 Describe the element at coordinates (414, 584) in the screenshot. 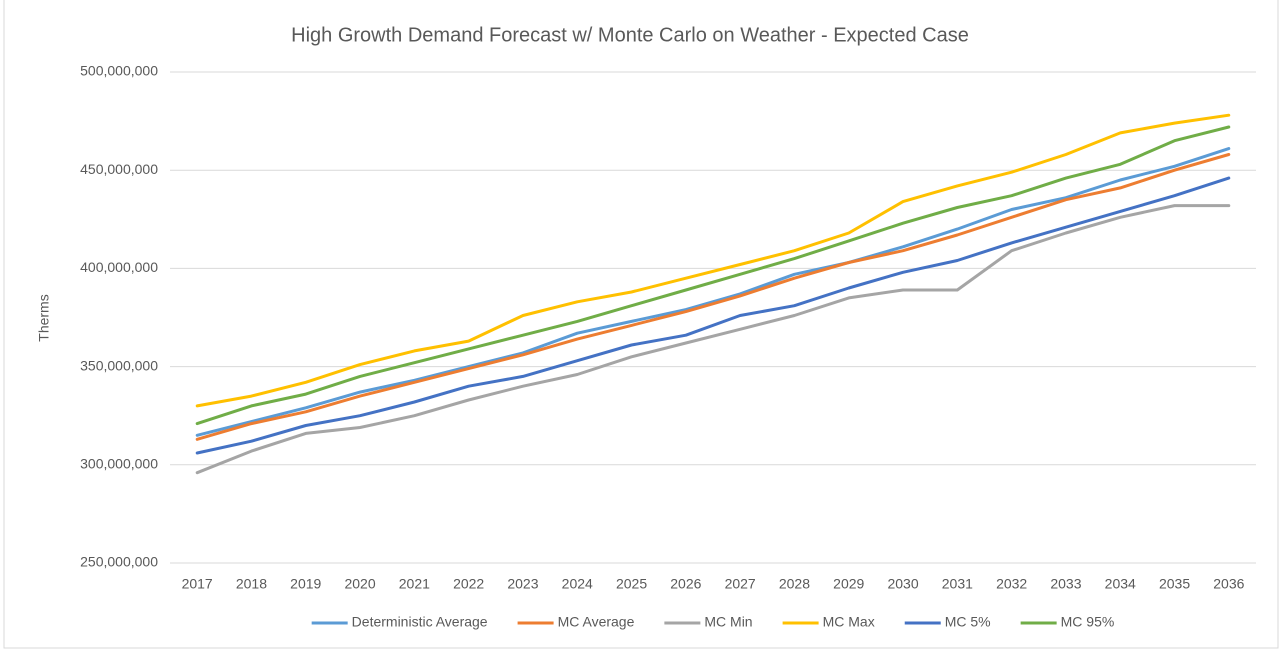

I see `x-tick-label: 2021` at that location.